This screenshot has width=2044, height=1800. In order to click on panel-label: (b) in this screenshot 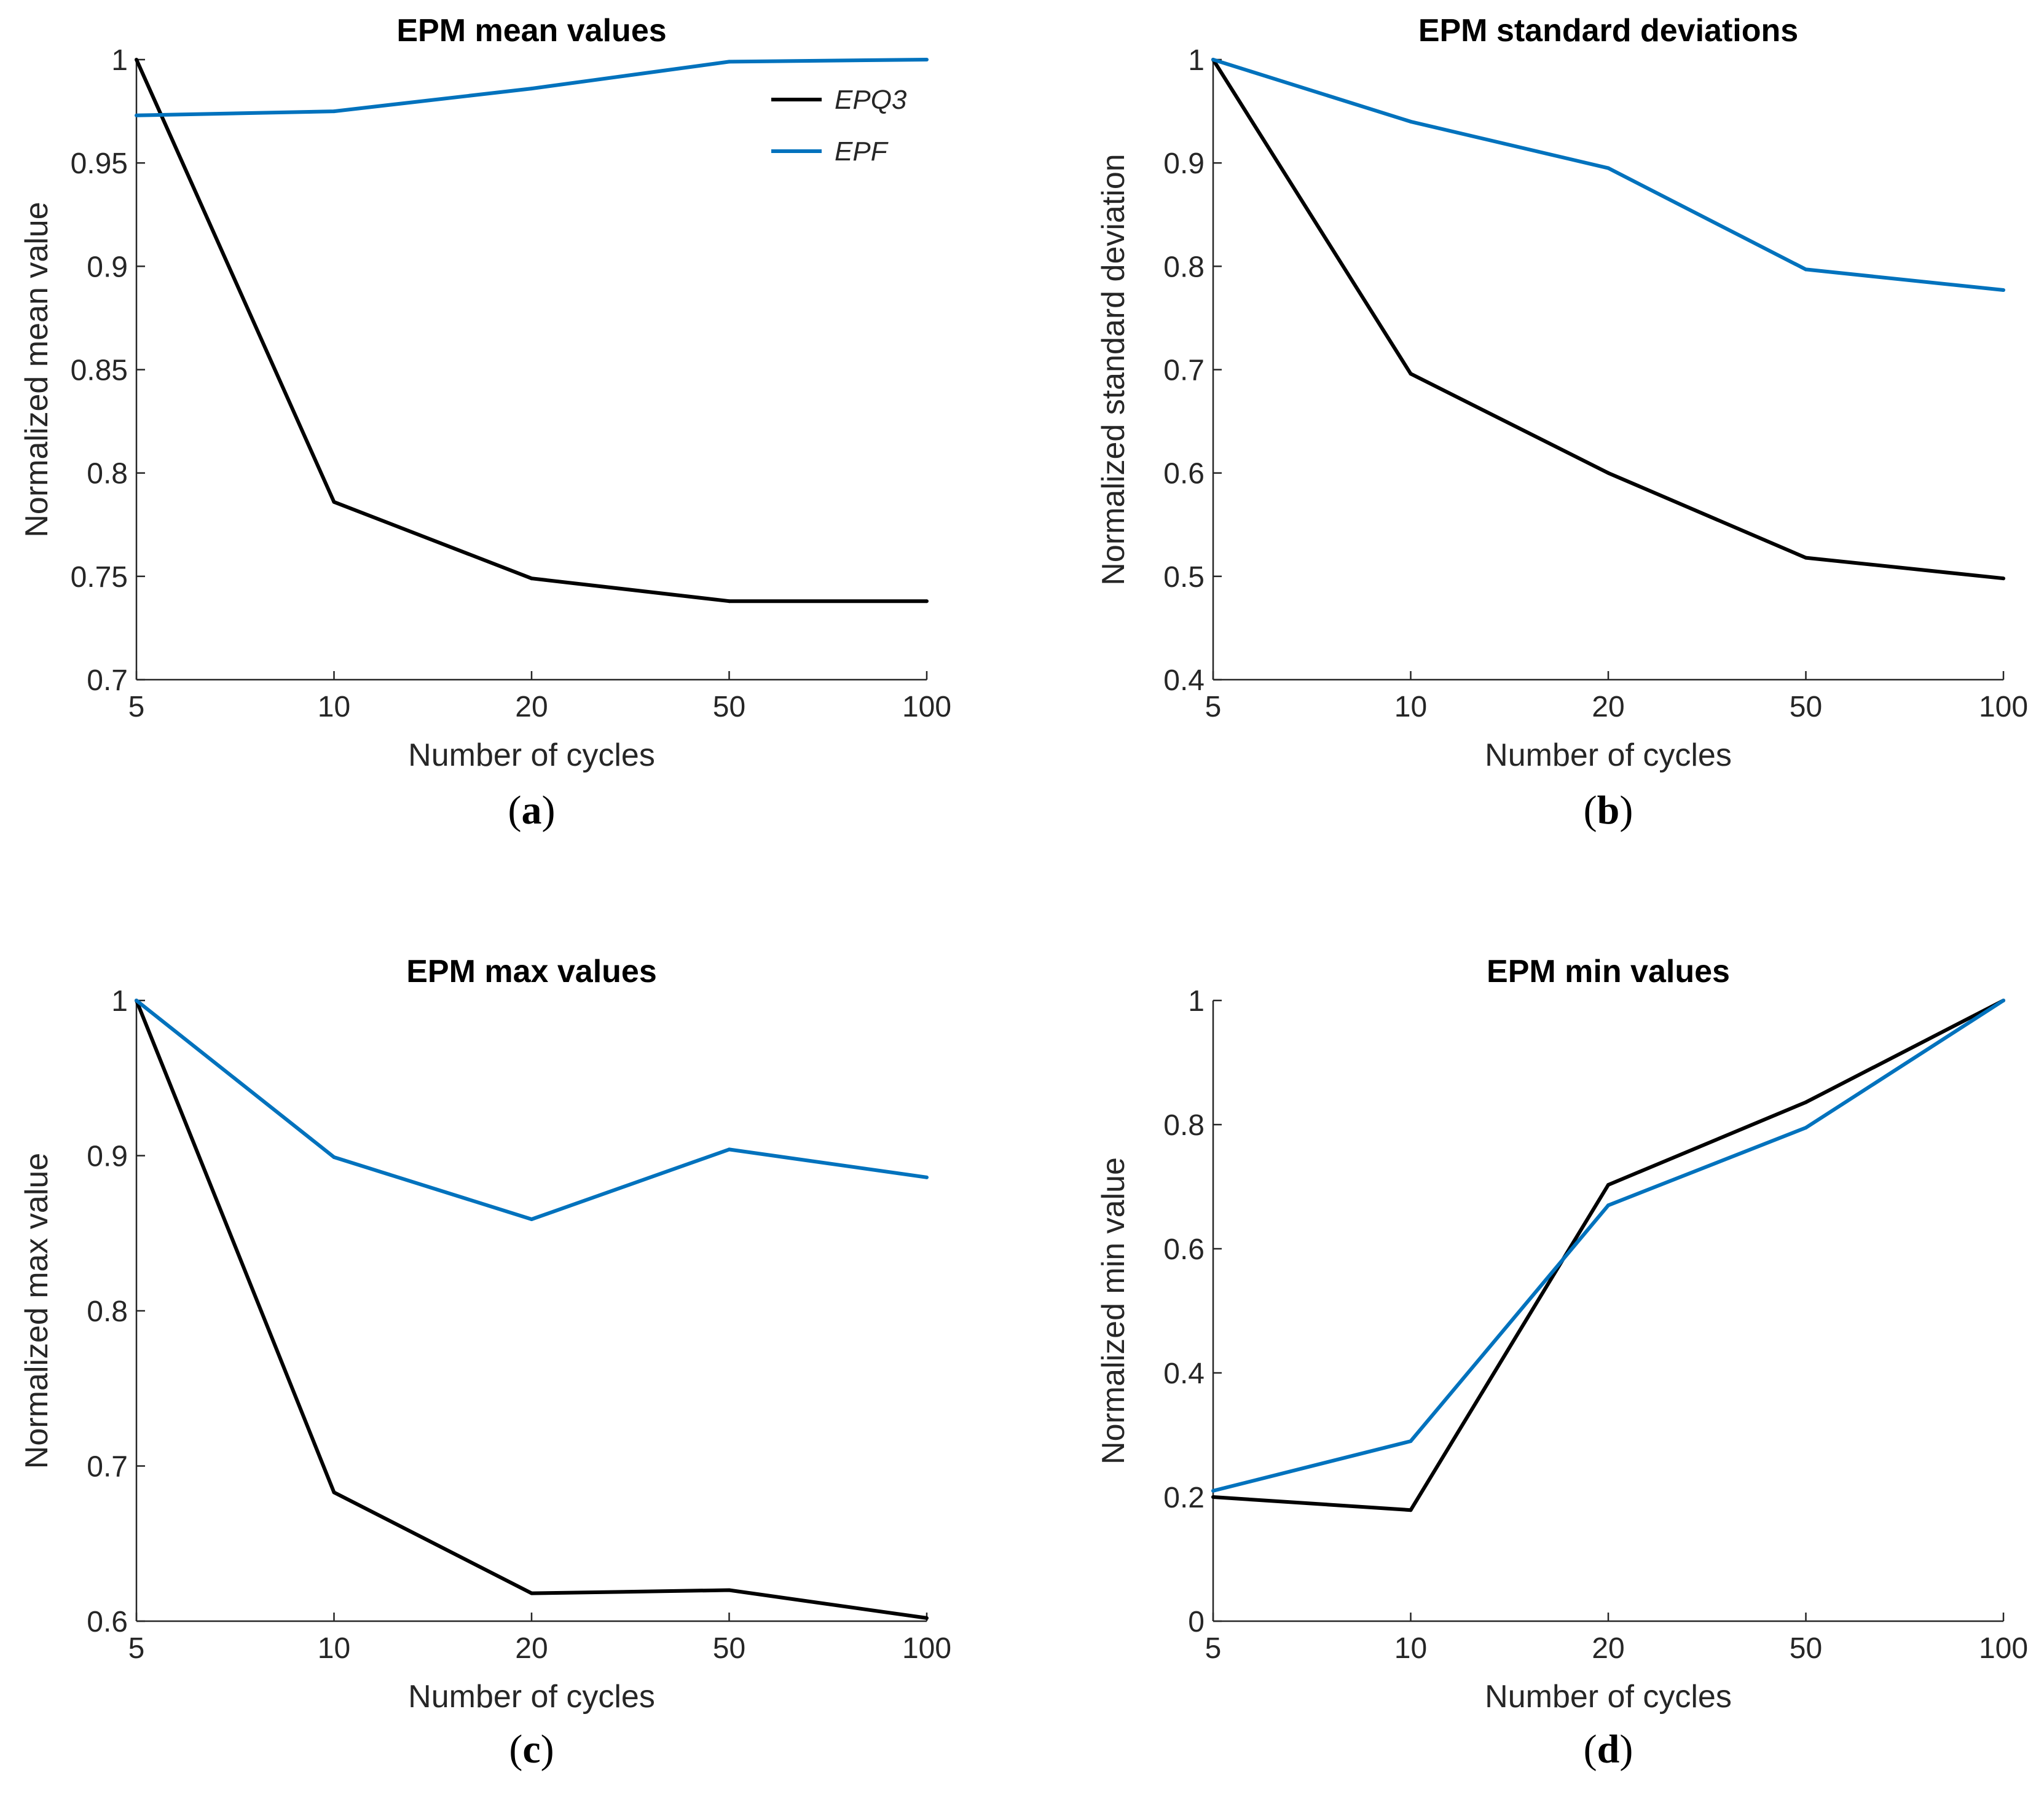, I will do `click(1608, 810)`.